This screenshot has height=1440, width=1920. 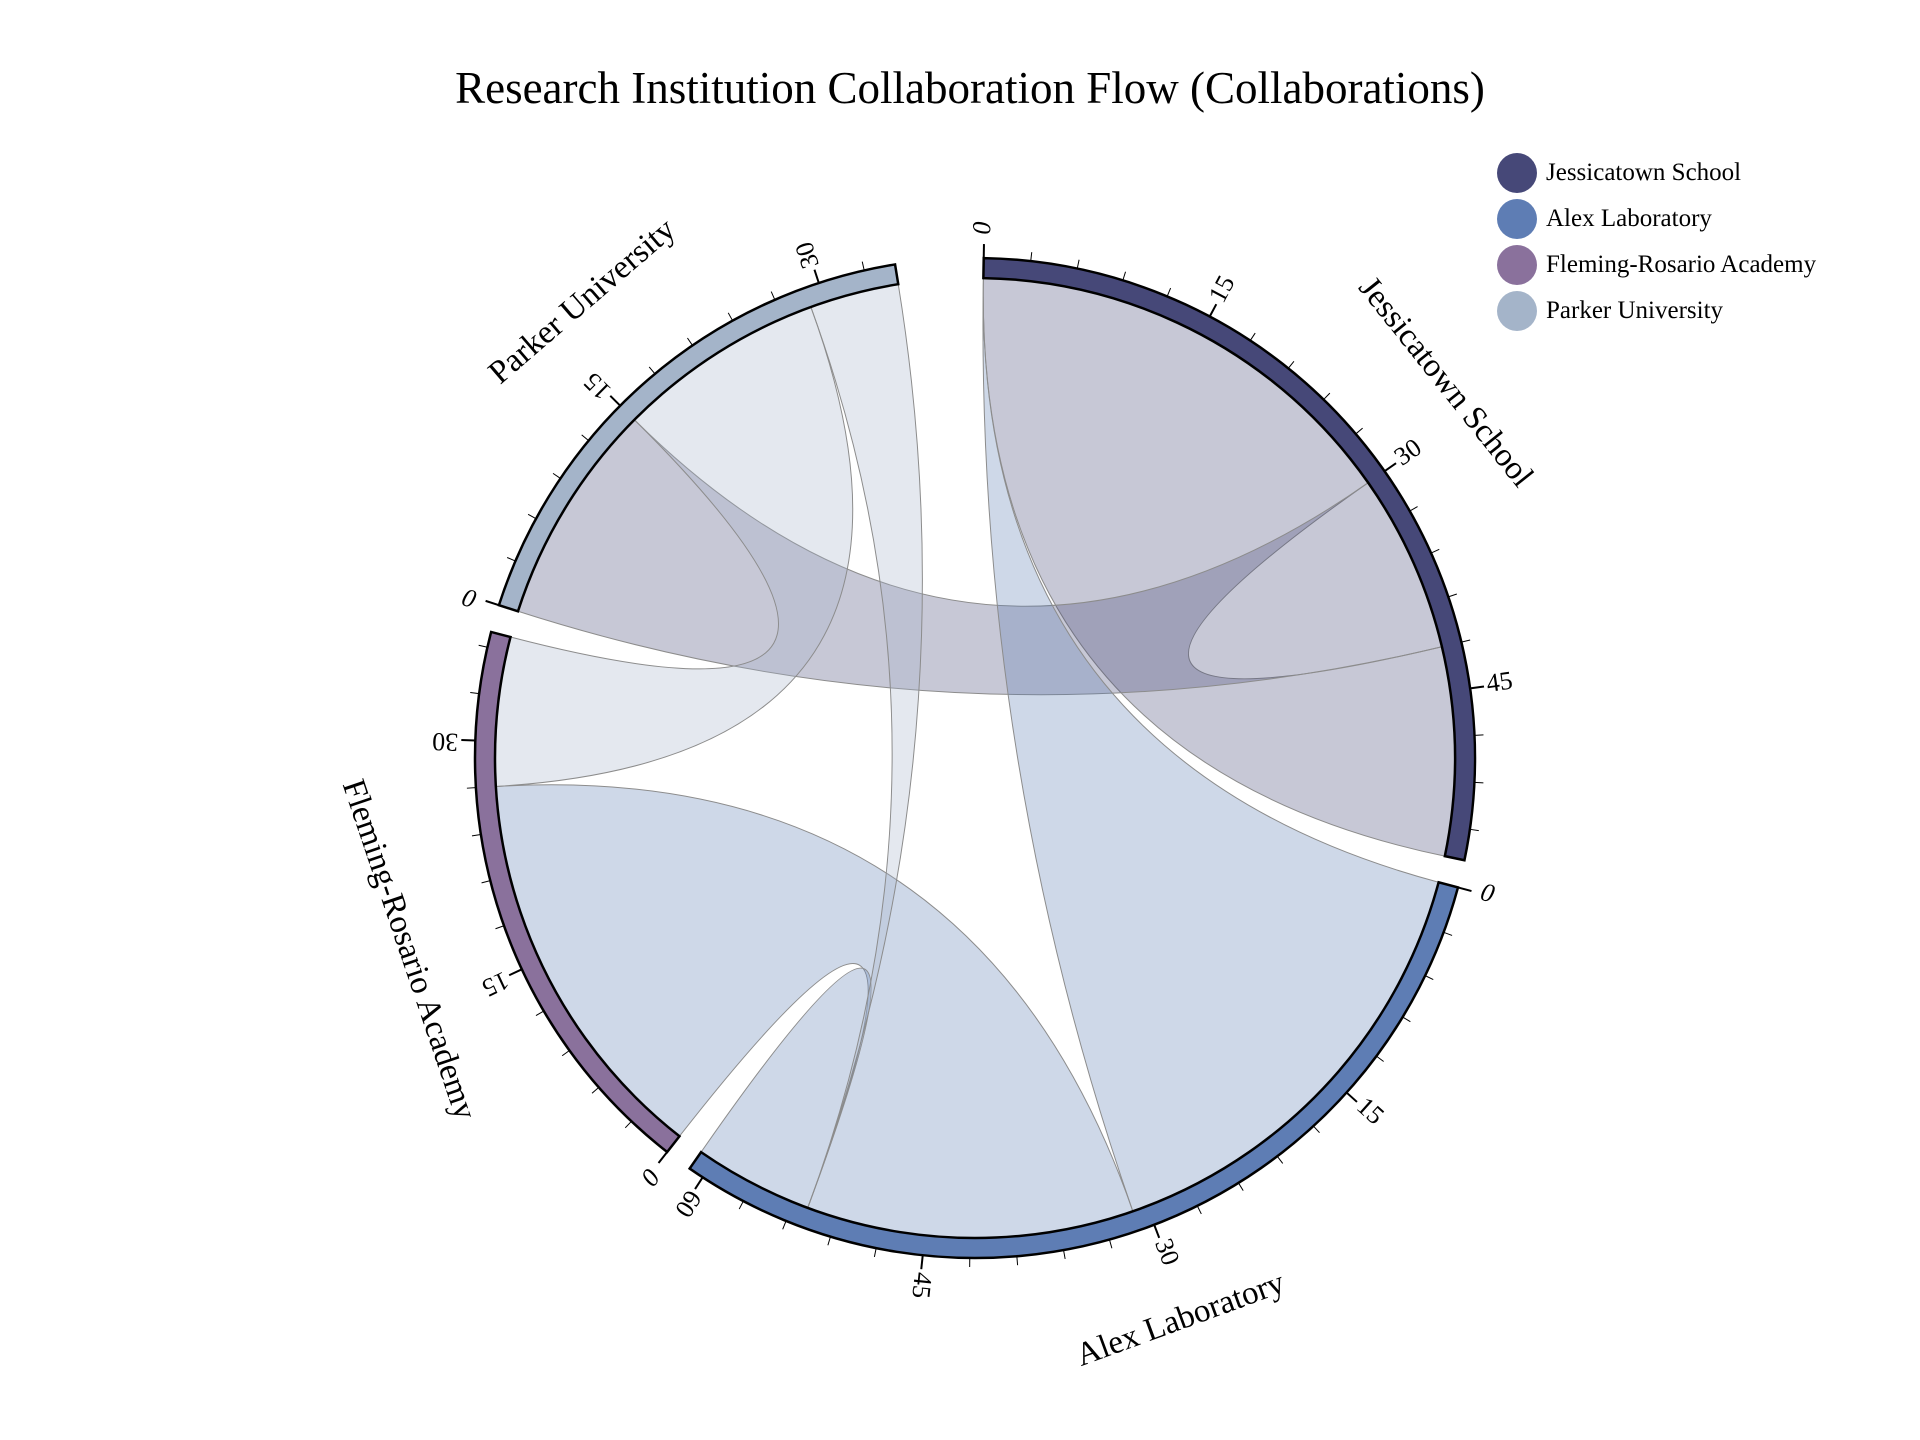 I want to click on tick-label-3-0: 0, so click(x=469, y=599).